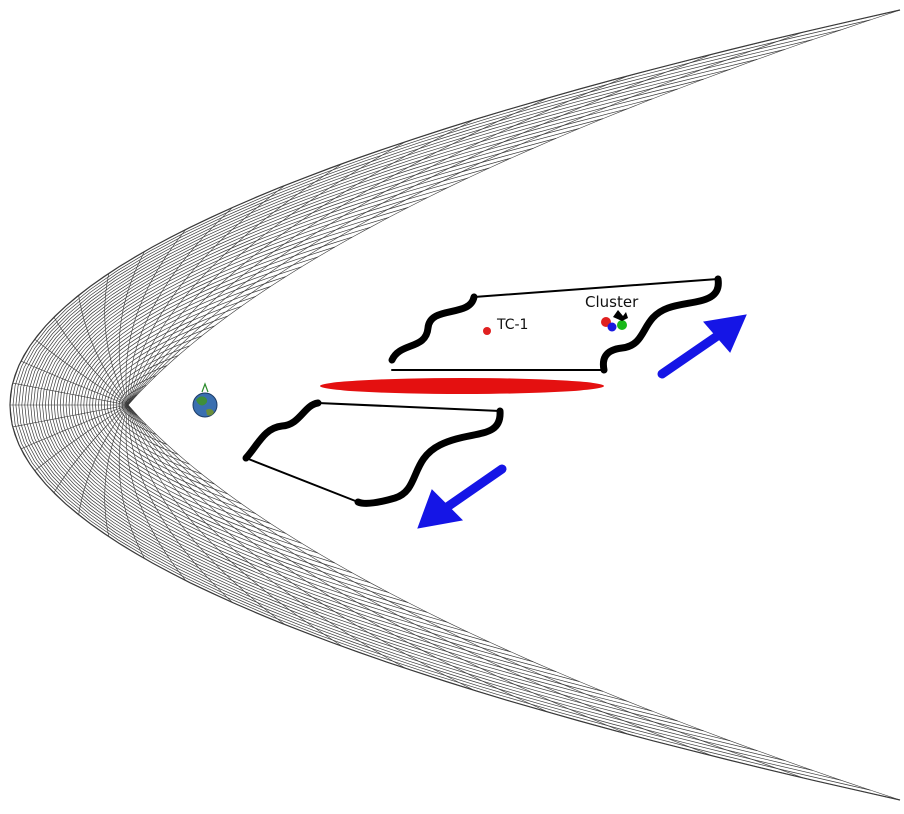  What do you see at coordinates (462, 386) in the screenshot?
I see `plasma-sheet` at bounding box center [462, 386].